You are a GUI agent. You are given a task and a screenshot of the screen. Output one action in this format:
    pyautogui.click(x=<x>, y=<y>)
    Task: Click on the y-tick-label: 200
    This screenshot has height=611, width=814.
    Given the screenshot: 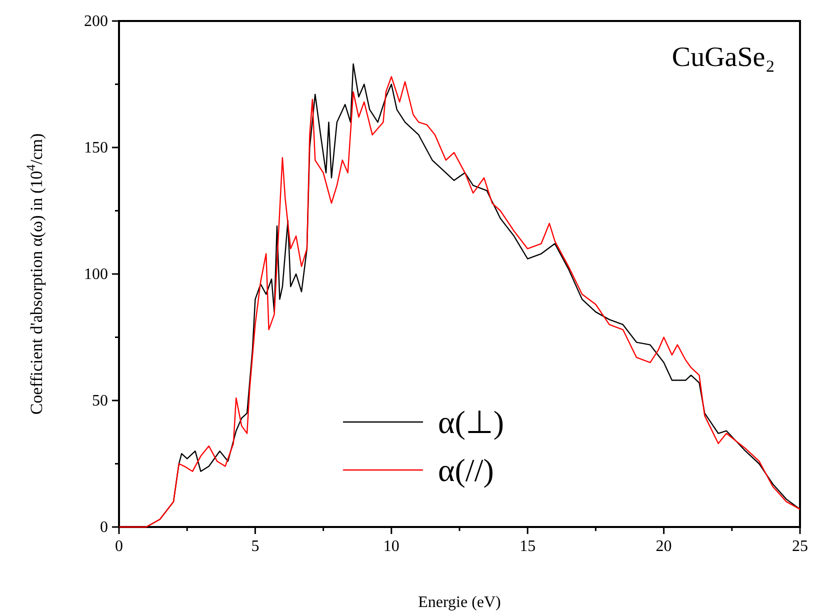 What is the action you would take?
    pyautogui.click(x=96, y=21)
    